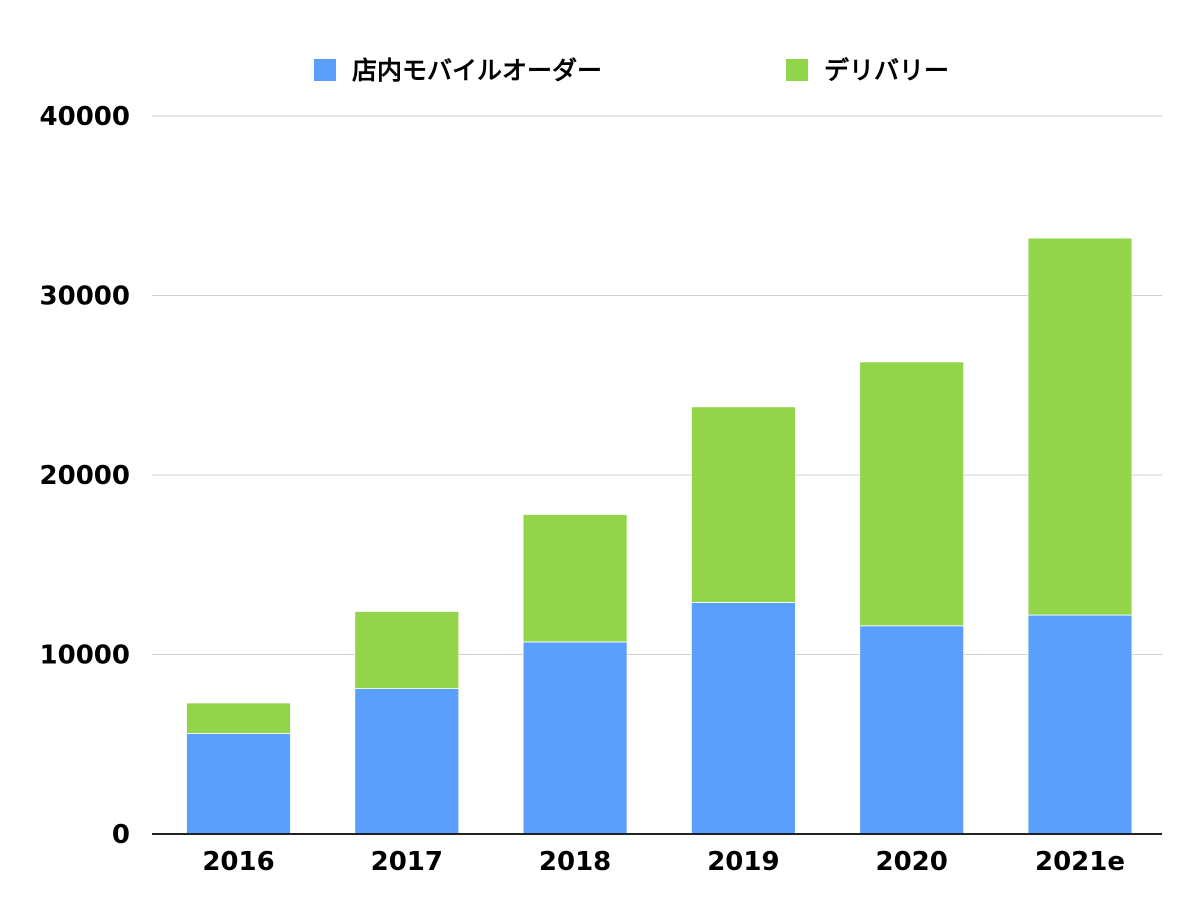  I want to click on x-tick-label: 2016, so click(238, 862).